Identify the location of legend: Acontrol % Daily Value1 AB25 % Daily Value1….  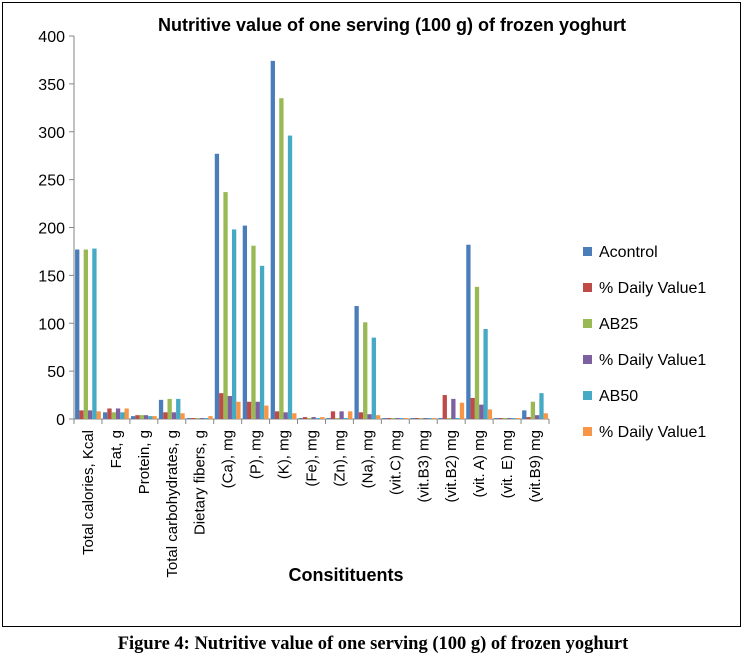
(644, 342).